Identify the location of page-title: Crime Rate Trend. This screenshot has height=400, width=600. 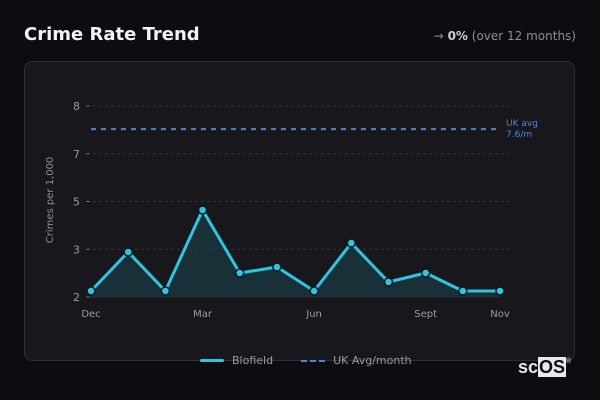
(112, 34).